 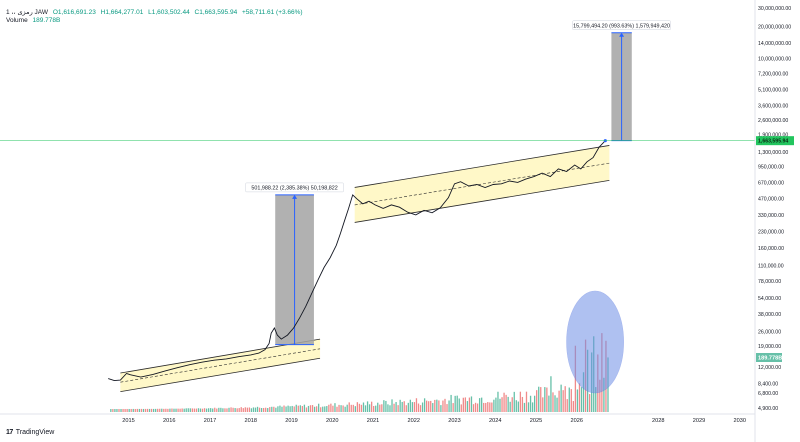 I want to click on channel-1-lower, so click(x=220, y=375).